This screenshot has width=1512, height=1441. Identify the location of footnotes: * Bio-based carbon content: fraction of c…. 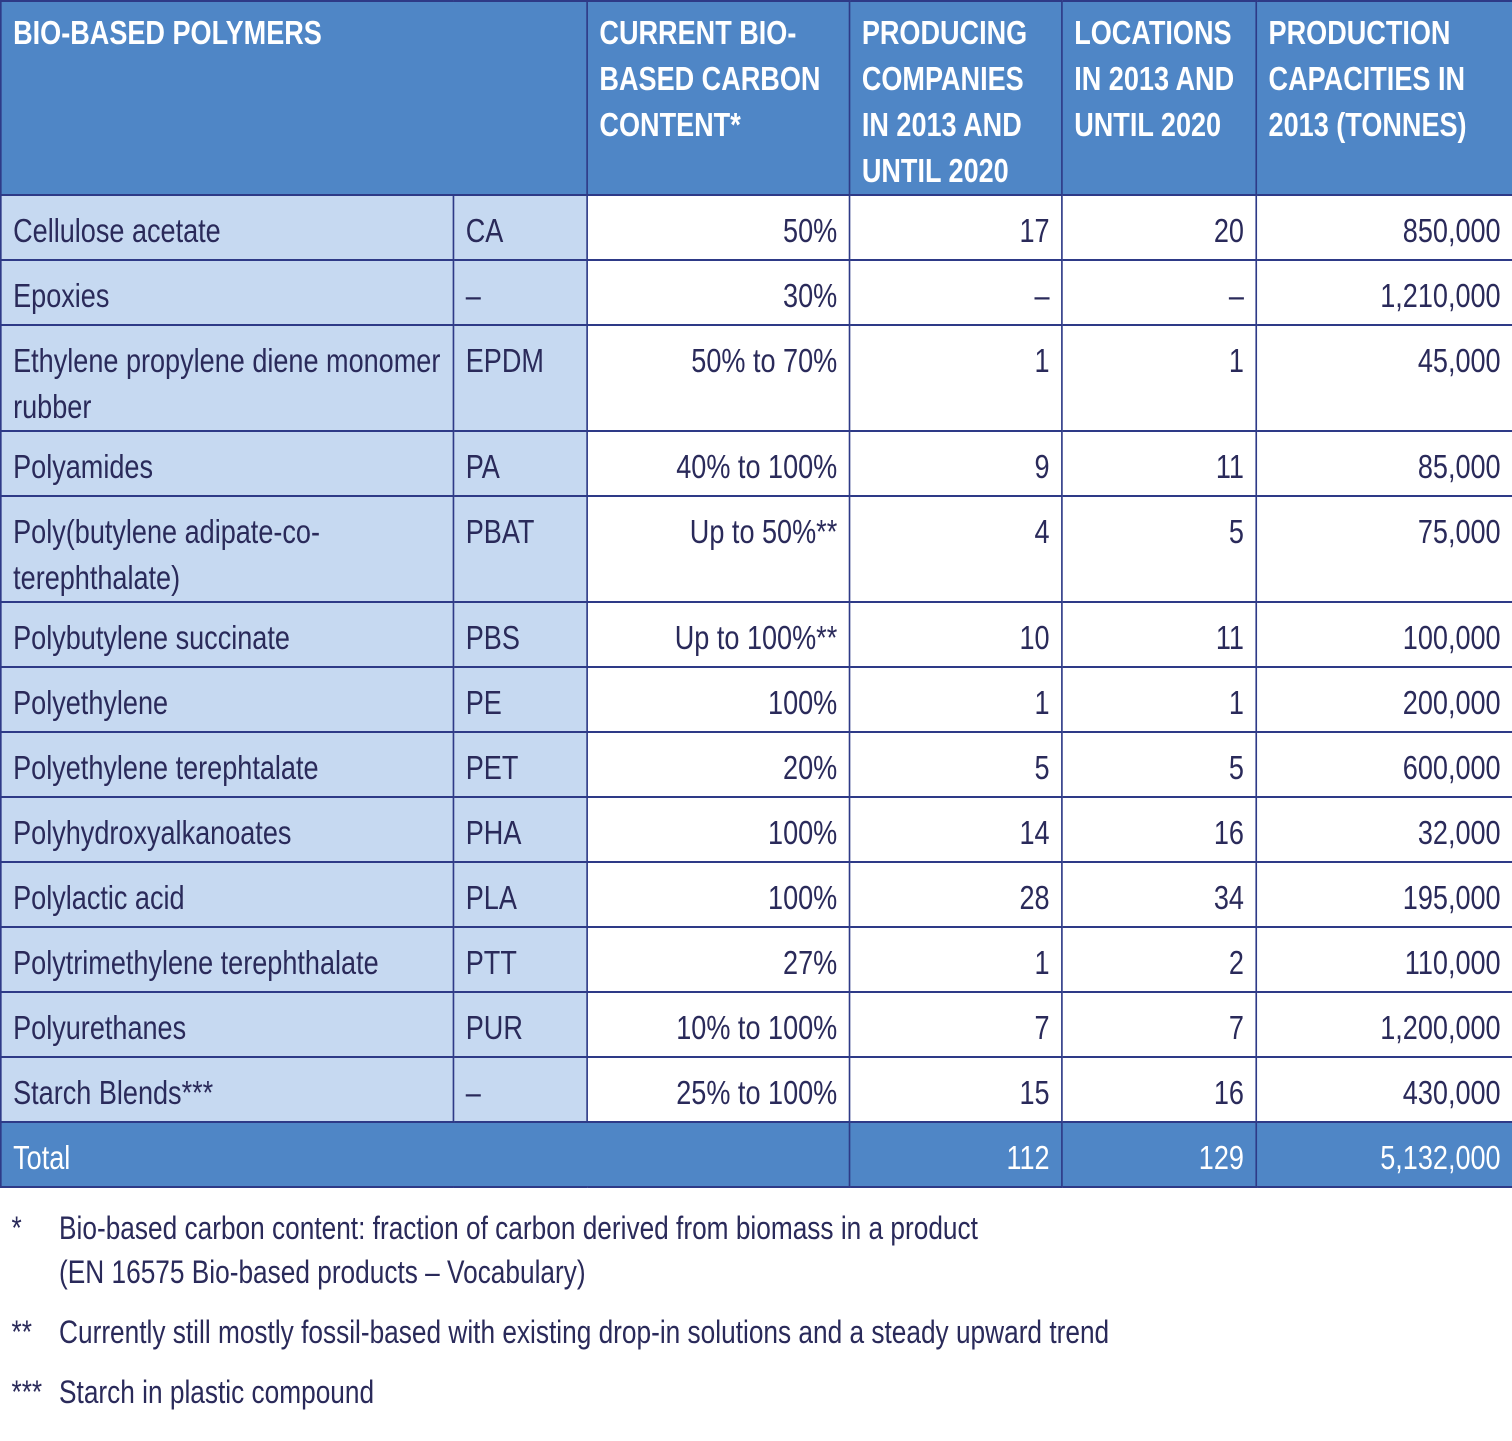
(756, 1310).